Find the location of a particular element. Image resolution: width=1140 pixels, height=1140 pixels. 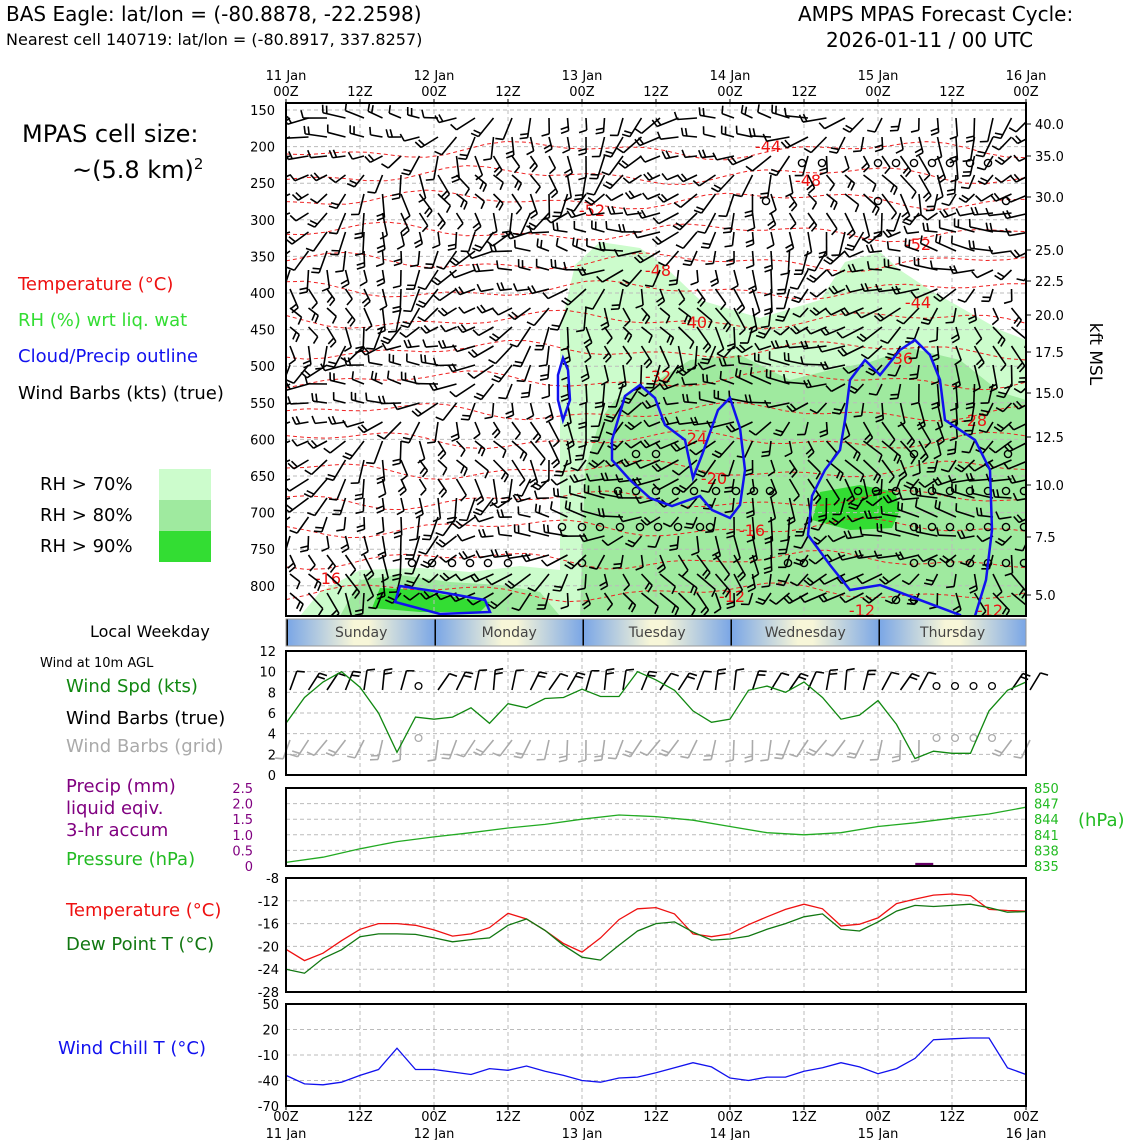

pressure-tick-label: 700 is located at coordinates (262, 514).